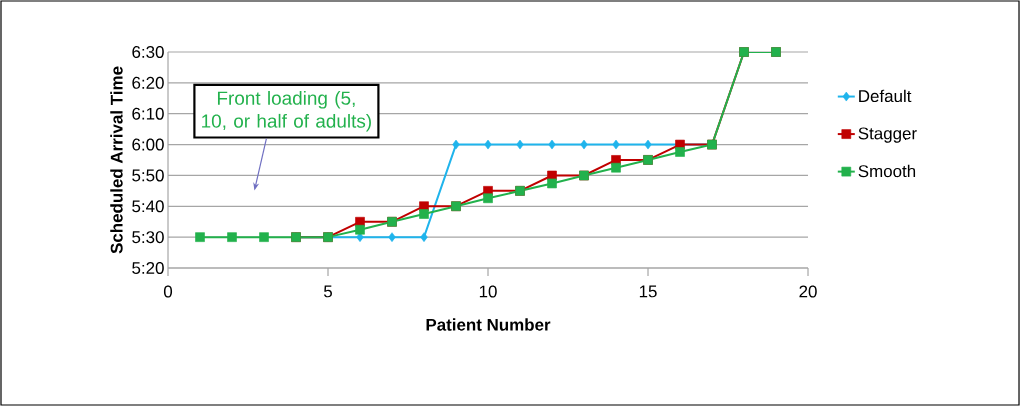 The height and width of the screenshot is (406, 1020). Describe the element at coordinates (148, 113) in the screenshot. I see `y-tick-label: 6:10` at that location.